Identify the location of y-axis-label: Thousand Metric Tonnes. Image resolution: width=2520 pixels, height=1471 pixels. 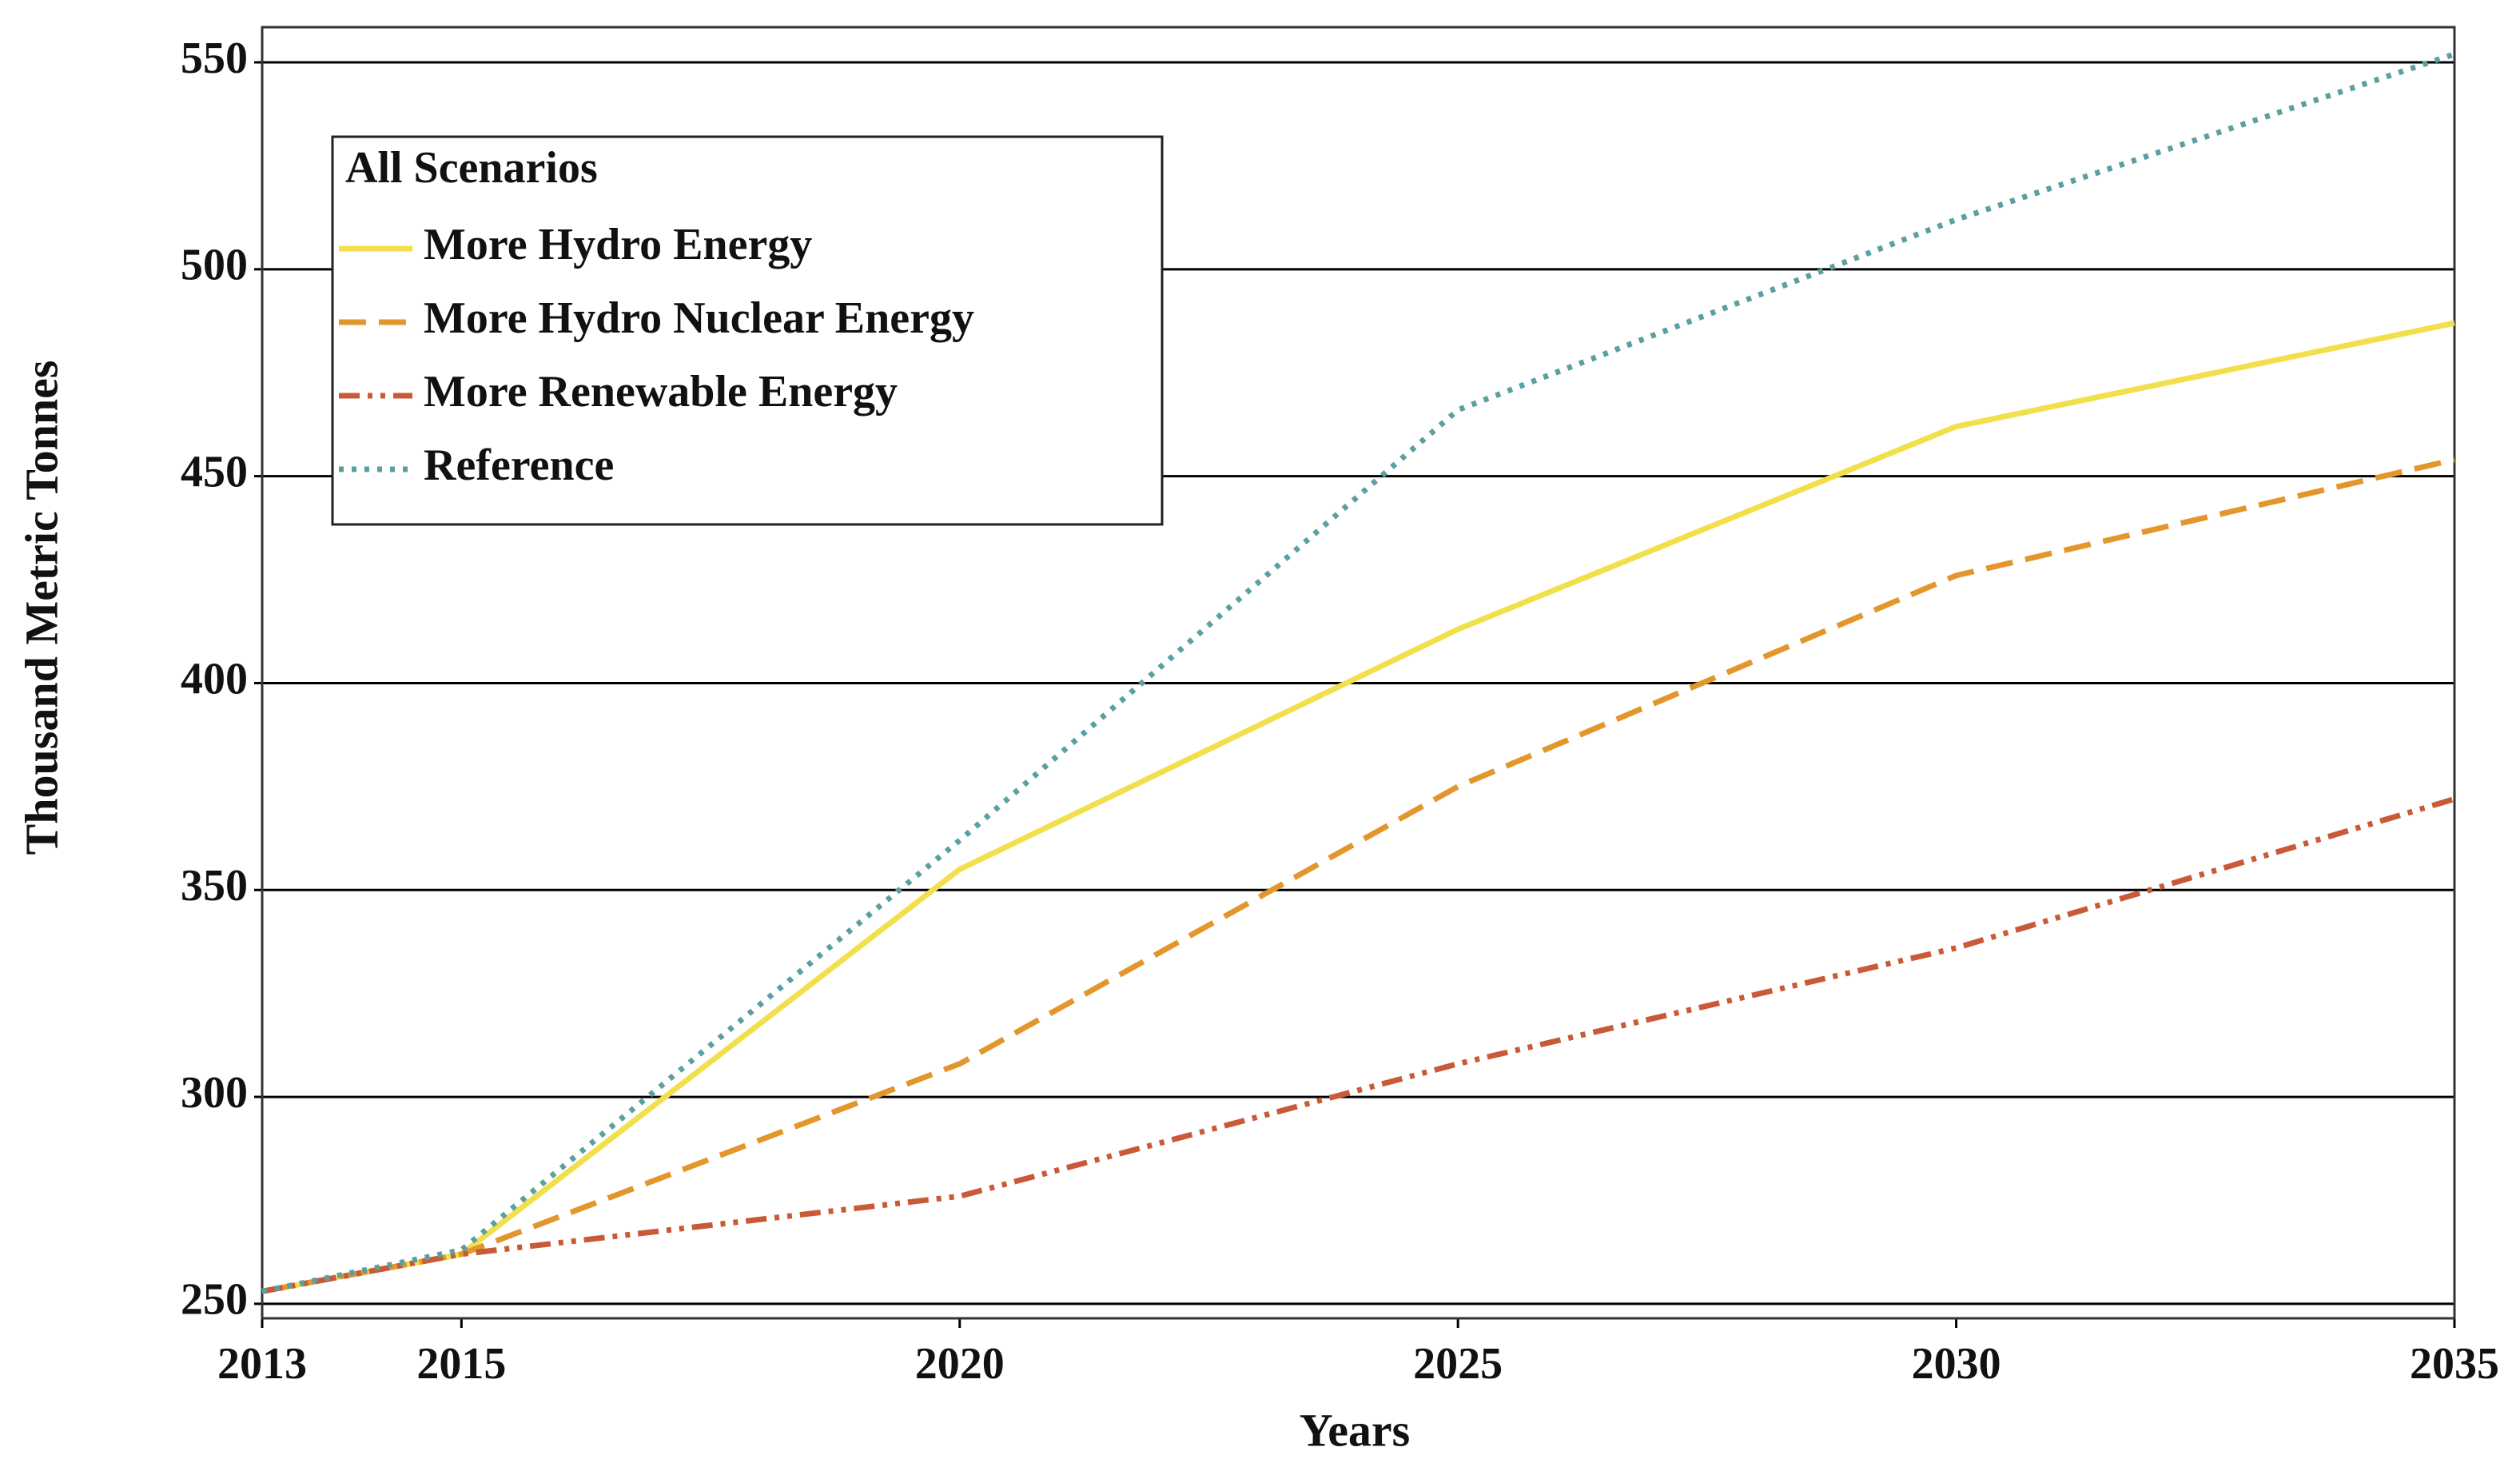
(41, 608).